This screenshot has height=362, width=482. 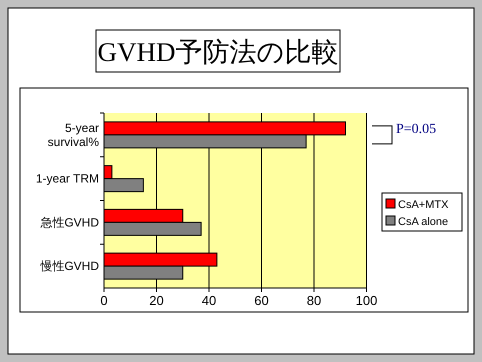 I want to click on x-tick-label: 80, so click(x=314, y=300).